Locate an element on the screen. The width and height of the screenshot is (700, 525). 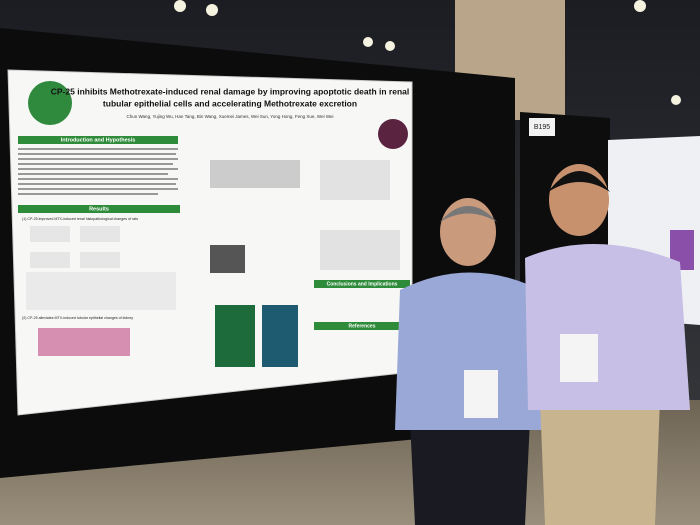
section-heading: Introduction and Hypothesis is located at coordinates (98, 140).